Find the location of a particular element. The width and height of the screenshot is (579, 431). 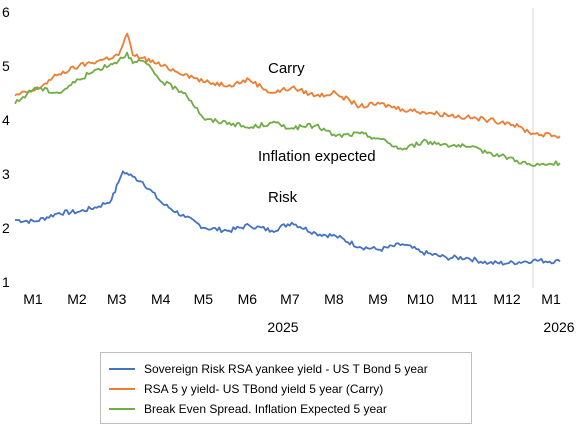

legend-swatch-inflation is located at coordinates (122, 409).